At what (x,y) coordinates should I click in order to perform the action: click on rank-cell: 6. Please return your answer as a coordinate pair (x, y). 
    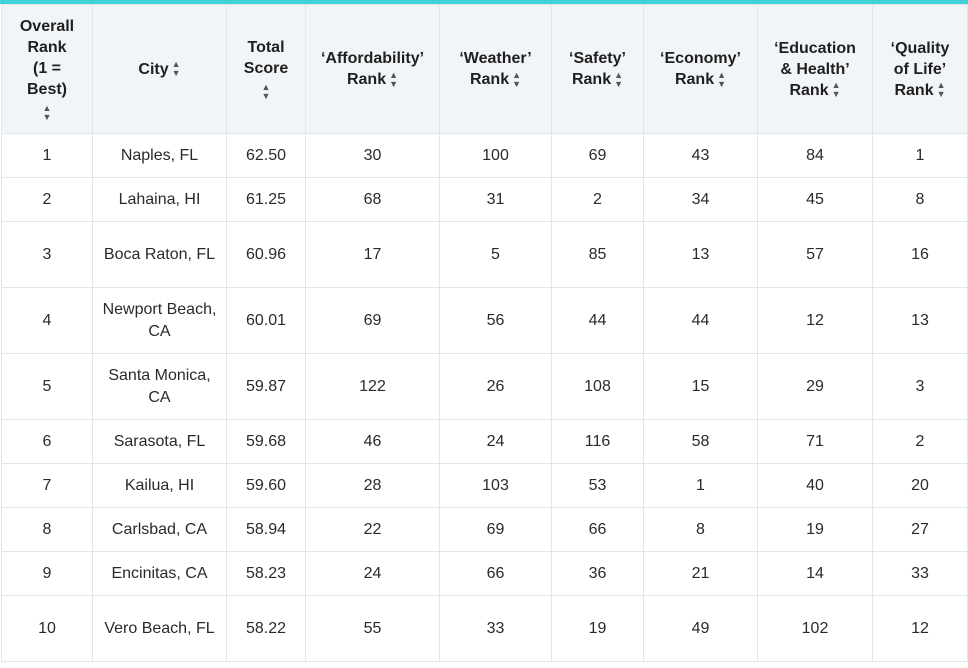
    Looking at the image, I should click on (47, 441).